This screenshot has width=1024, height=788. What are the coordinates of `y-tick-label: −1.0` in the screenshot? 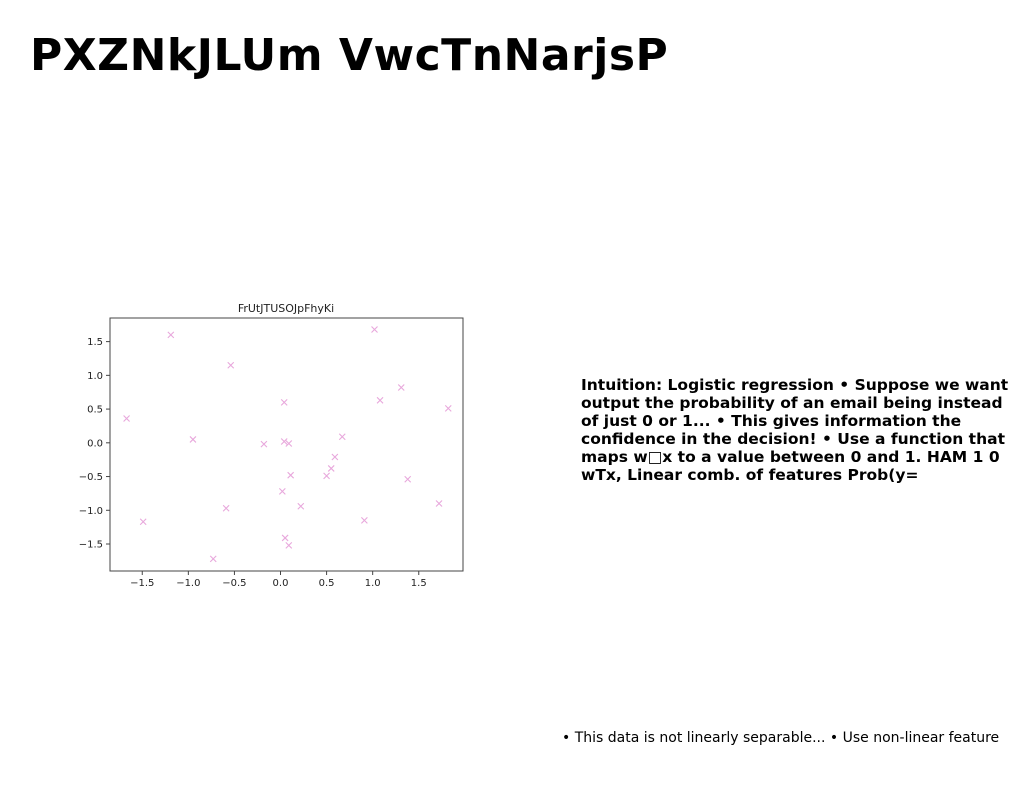 It's located at (91, 511).